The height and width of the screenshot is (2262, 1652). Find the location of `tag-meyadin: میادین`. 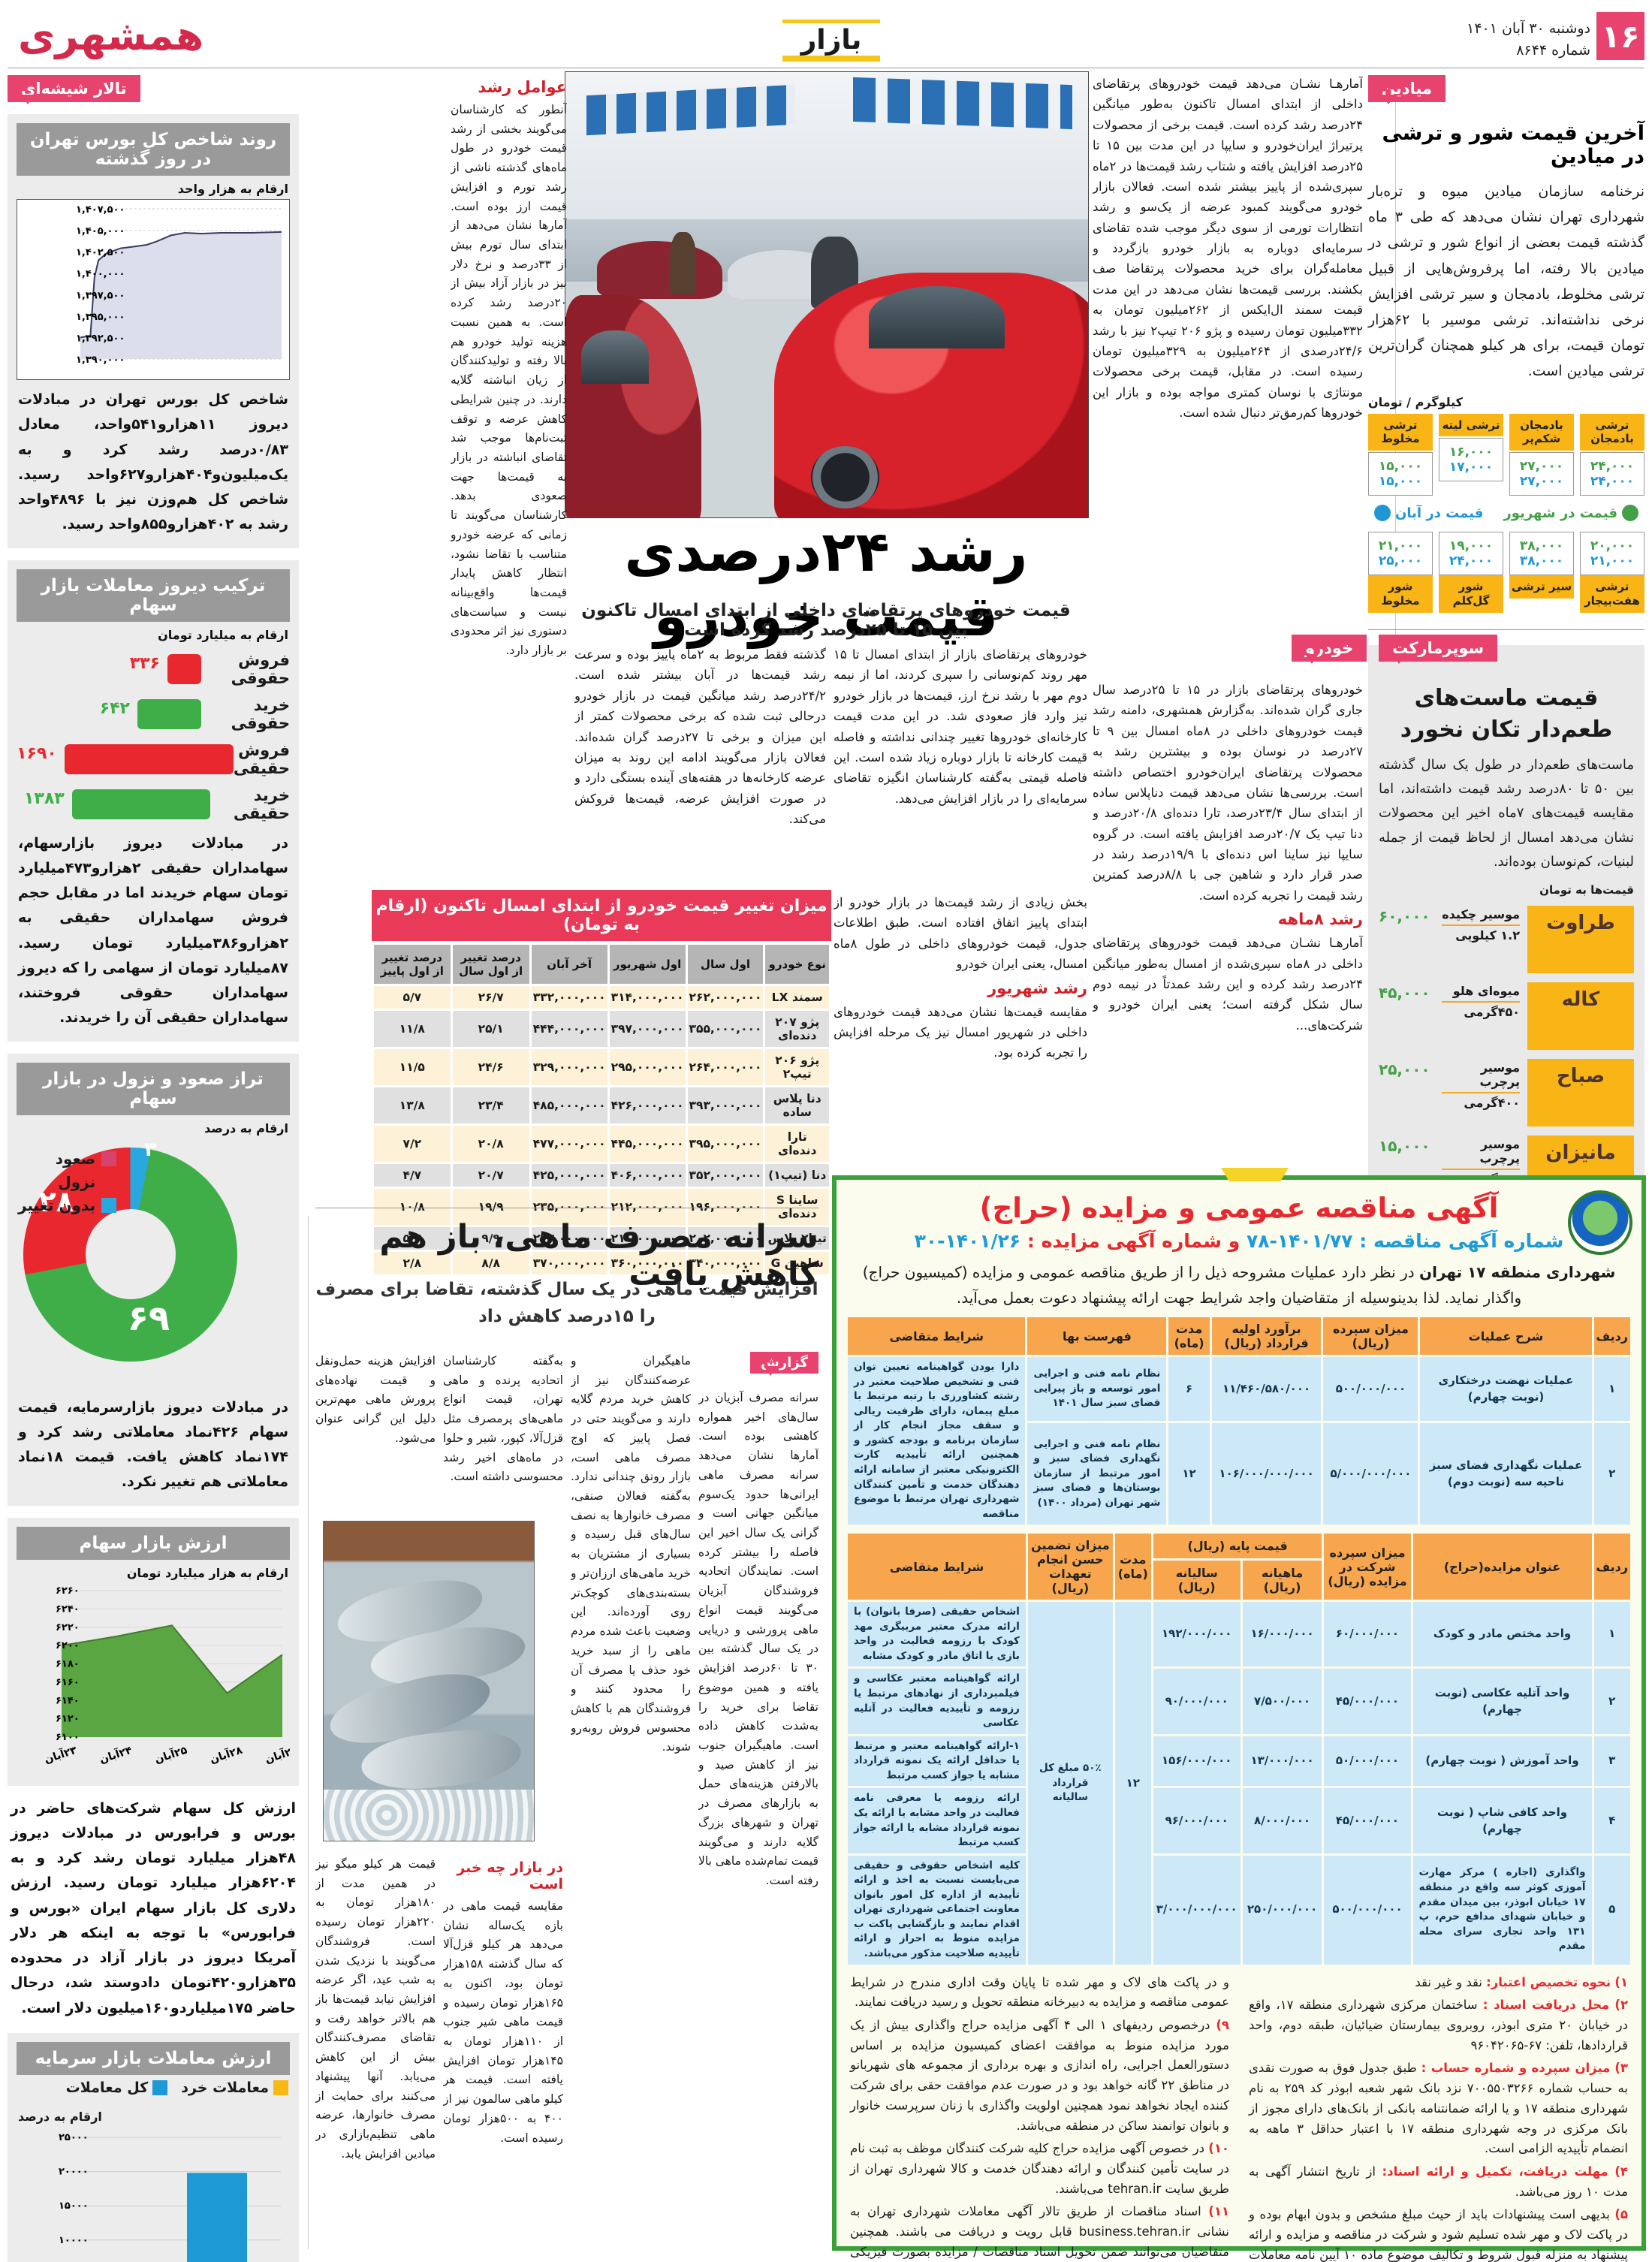

tag-meyadin: میادین is located at coordinates (1407, 89).